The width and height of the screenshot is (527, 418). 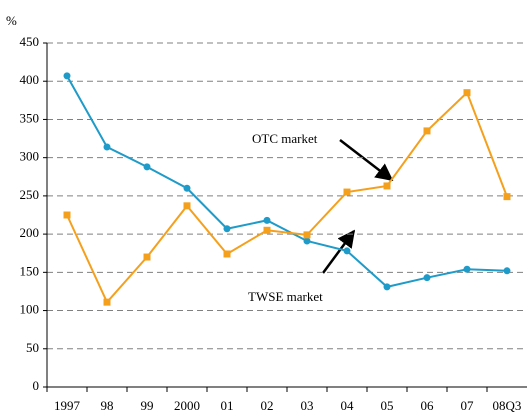 I want to click on y-tick-label: 400, so click(x=30, y=79).